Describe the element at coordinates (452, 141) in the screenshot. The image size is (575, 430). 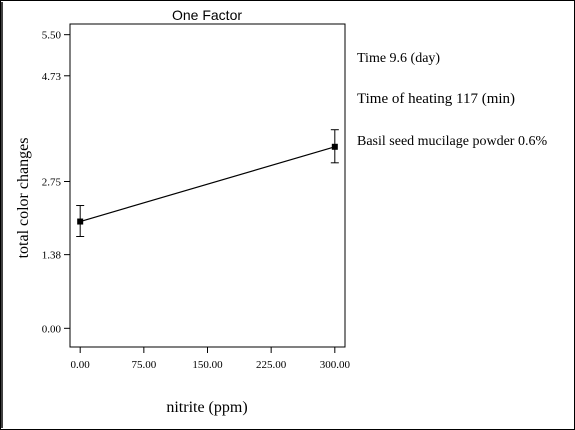
I see `annotation-basil: Basil seed mucilage powder 0.6%` at that location.